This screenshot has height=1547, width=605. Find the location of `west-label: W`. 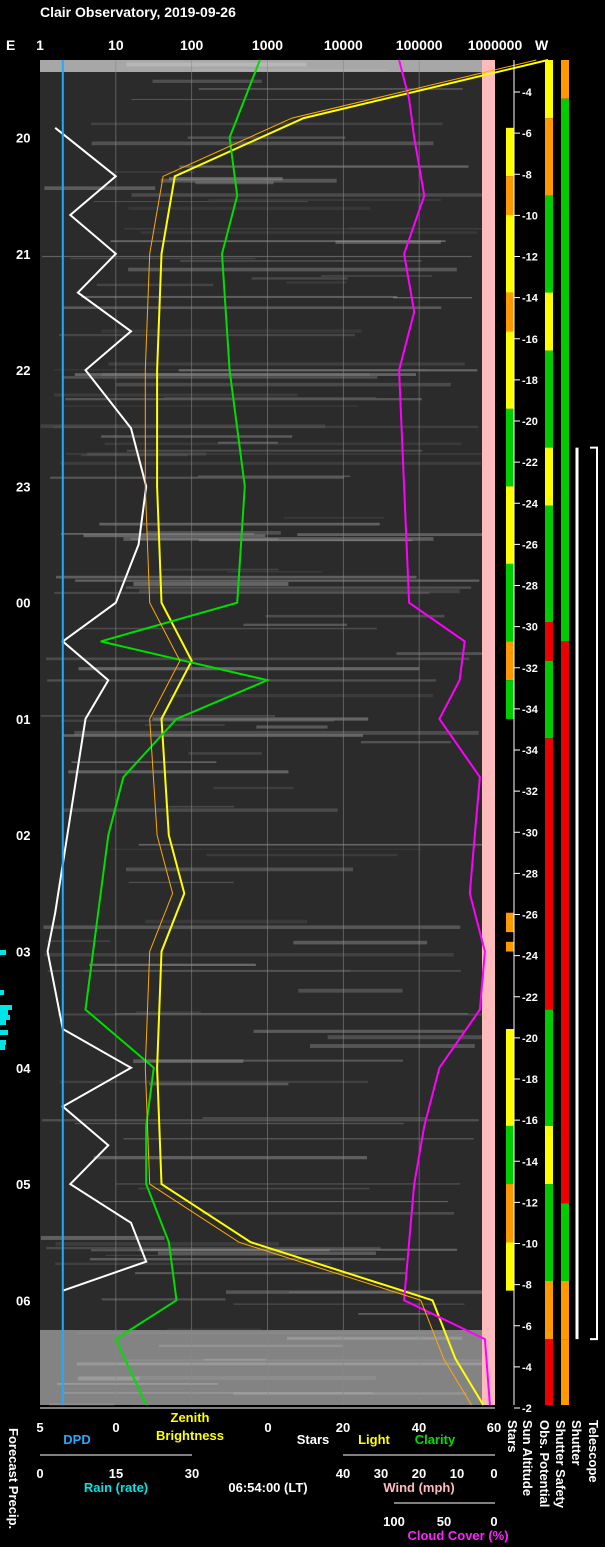

west-label: W is located at coordinates (542, 45).